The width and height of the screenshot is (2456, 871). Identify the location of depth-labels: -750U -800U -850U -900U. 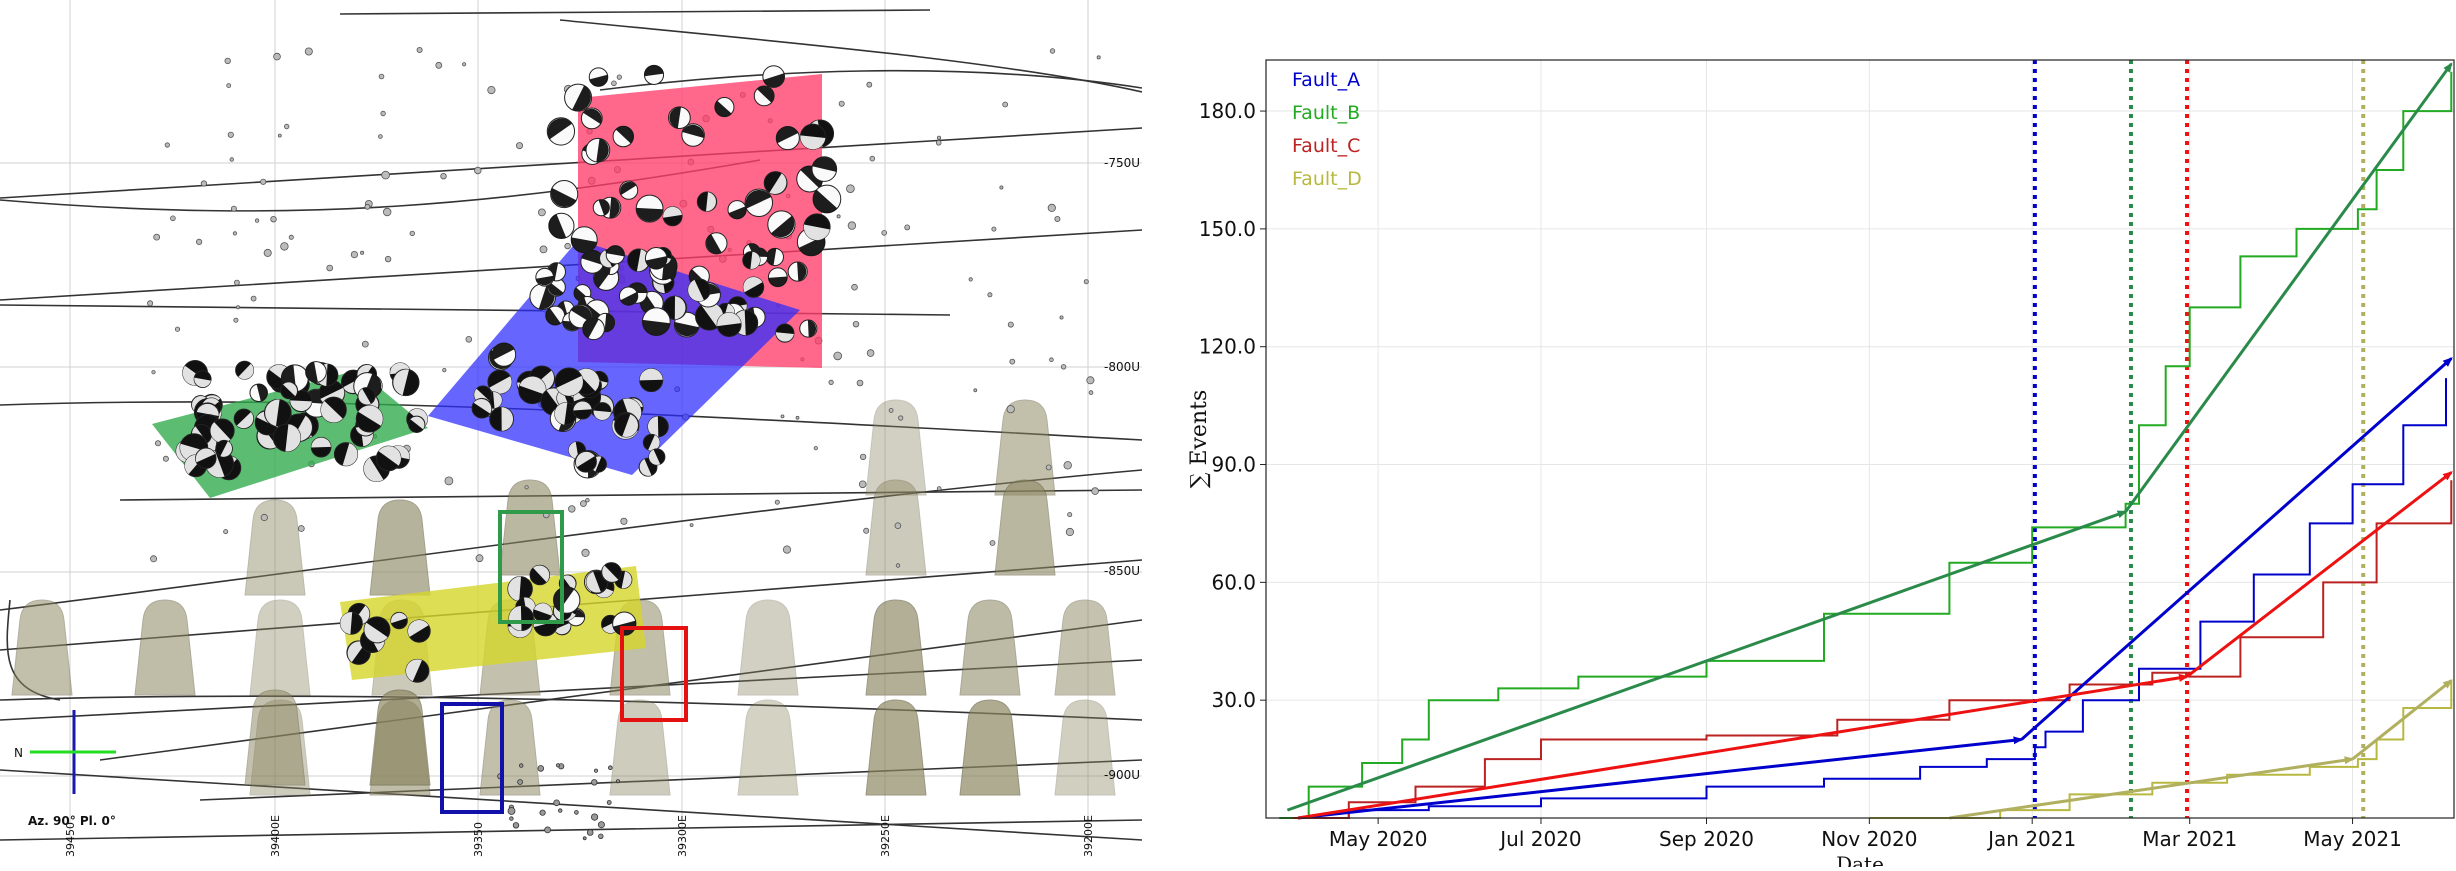
(1122, 469).